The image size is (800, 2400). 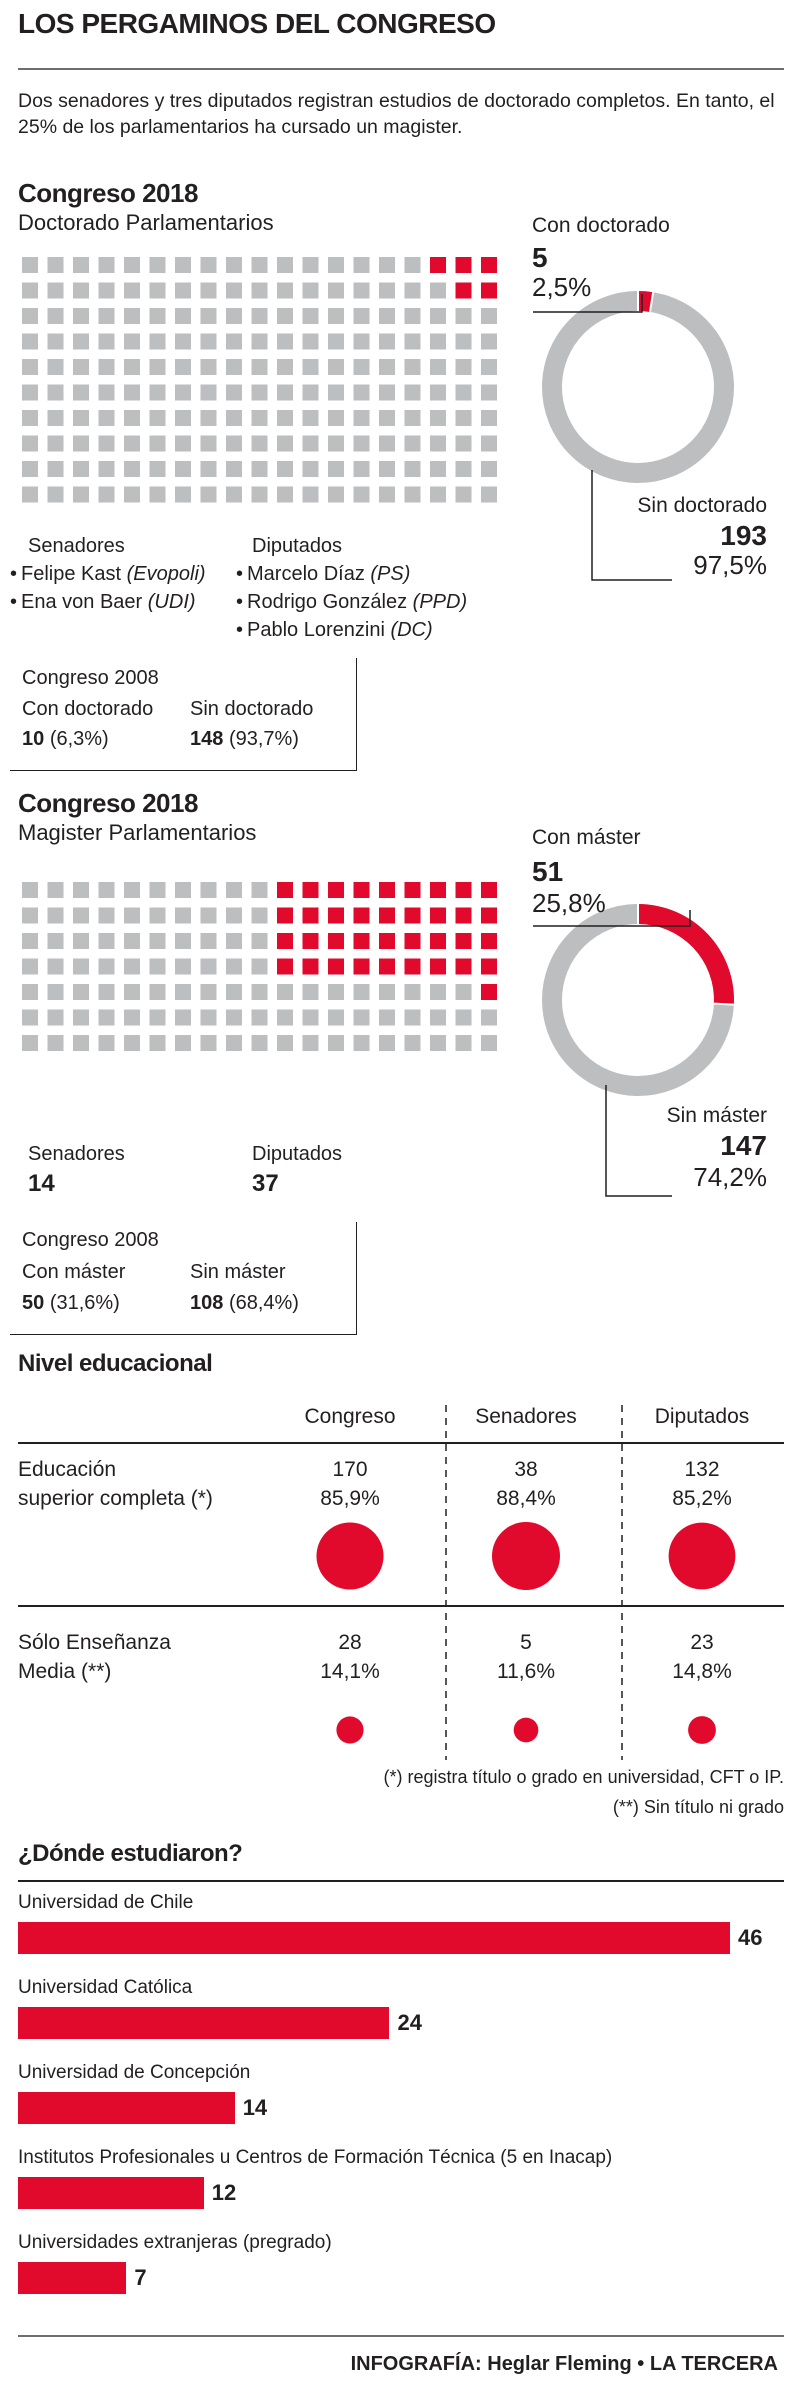 What do you see at coordinates (351, 602) in the screenshot?
I see `diputado-doctorado-2: Rodrigo González (PPD)` at bounding box center [351, 602].